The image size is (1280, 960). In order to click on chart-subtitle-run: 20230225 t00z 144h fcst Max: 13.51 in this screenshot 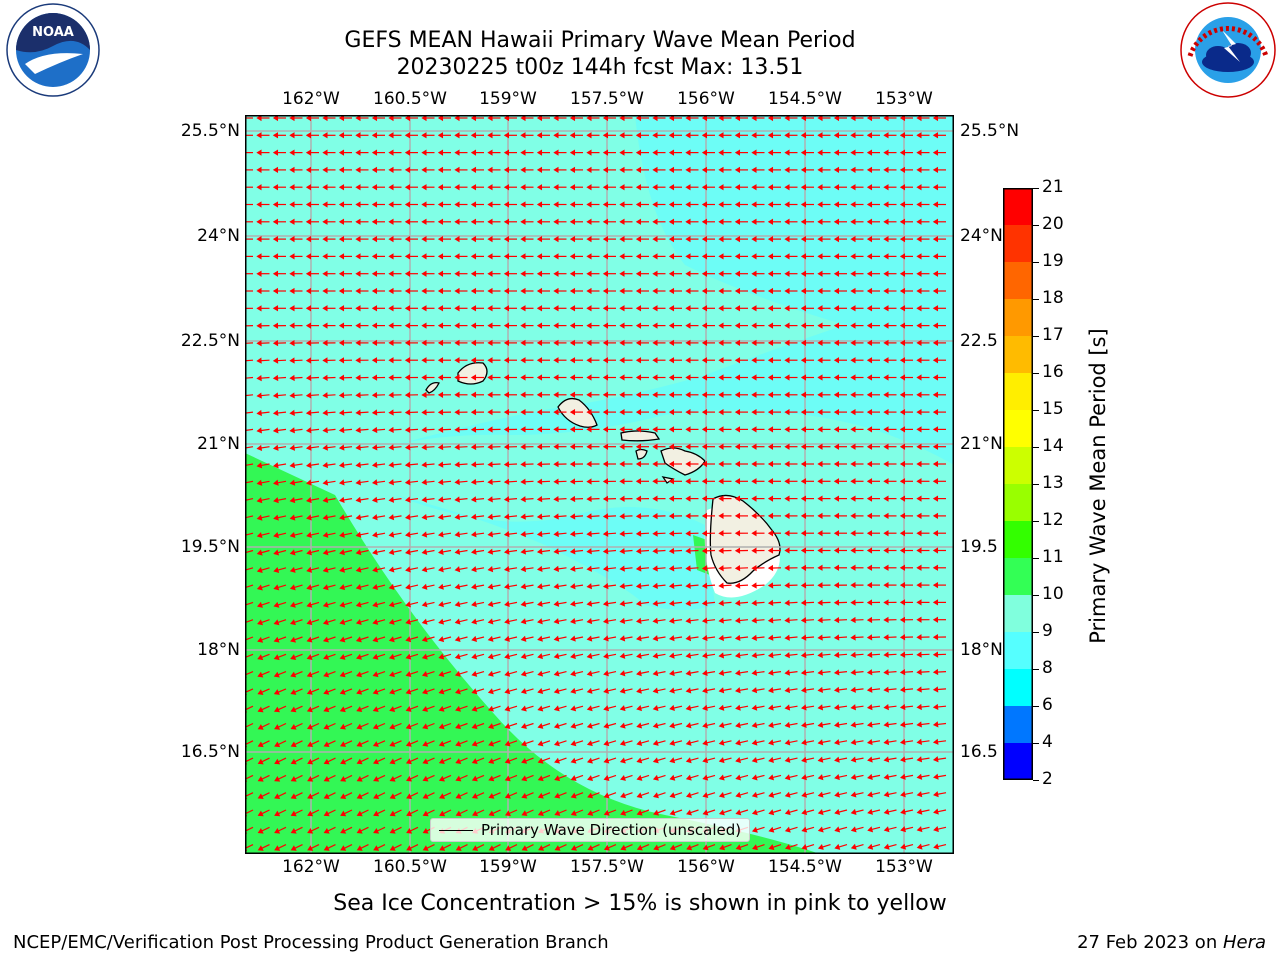, I will do `click(600, 67)`.